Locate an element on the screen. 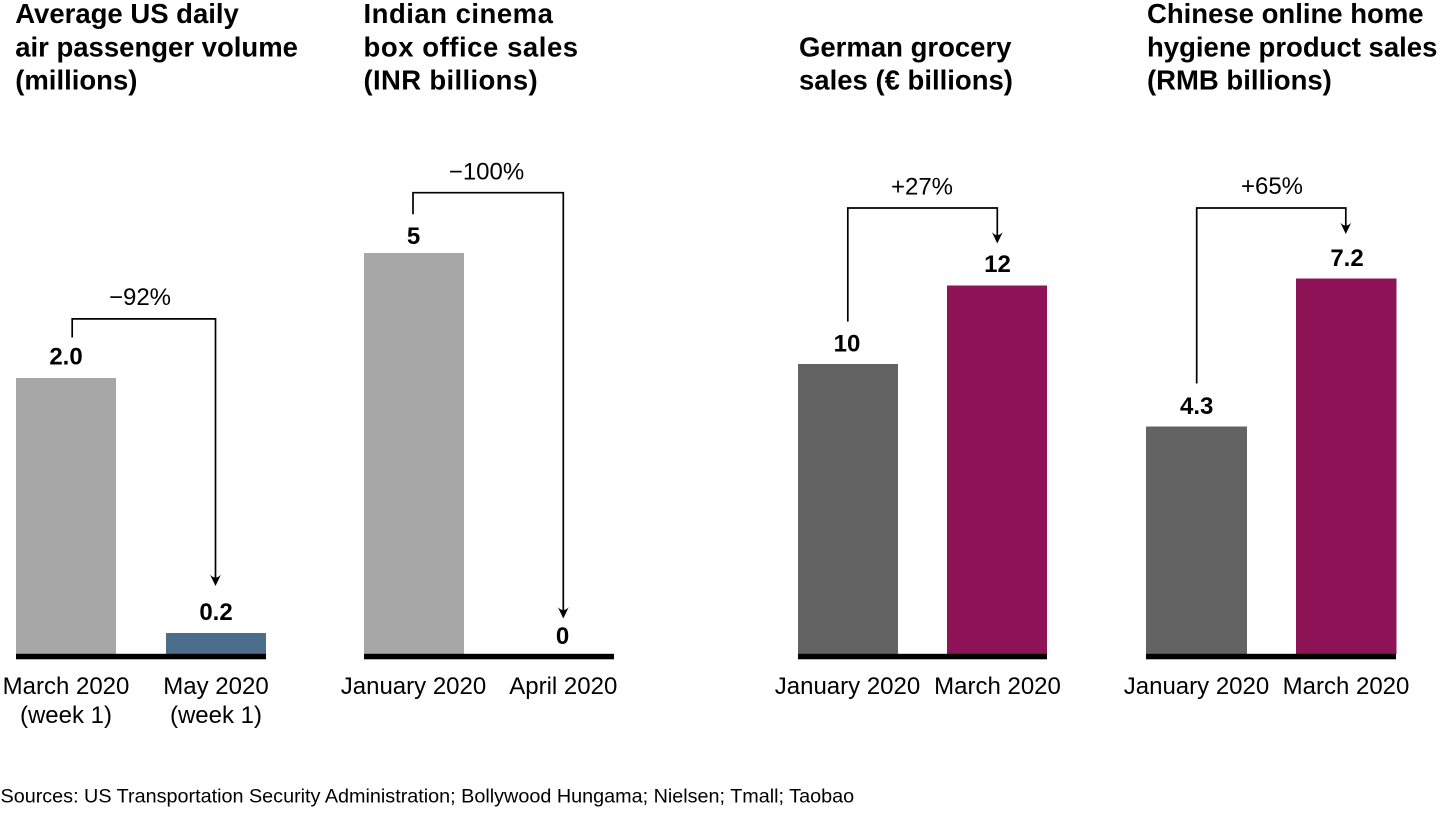  svg-text: (millions) is located at coordinates (76, 80).